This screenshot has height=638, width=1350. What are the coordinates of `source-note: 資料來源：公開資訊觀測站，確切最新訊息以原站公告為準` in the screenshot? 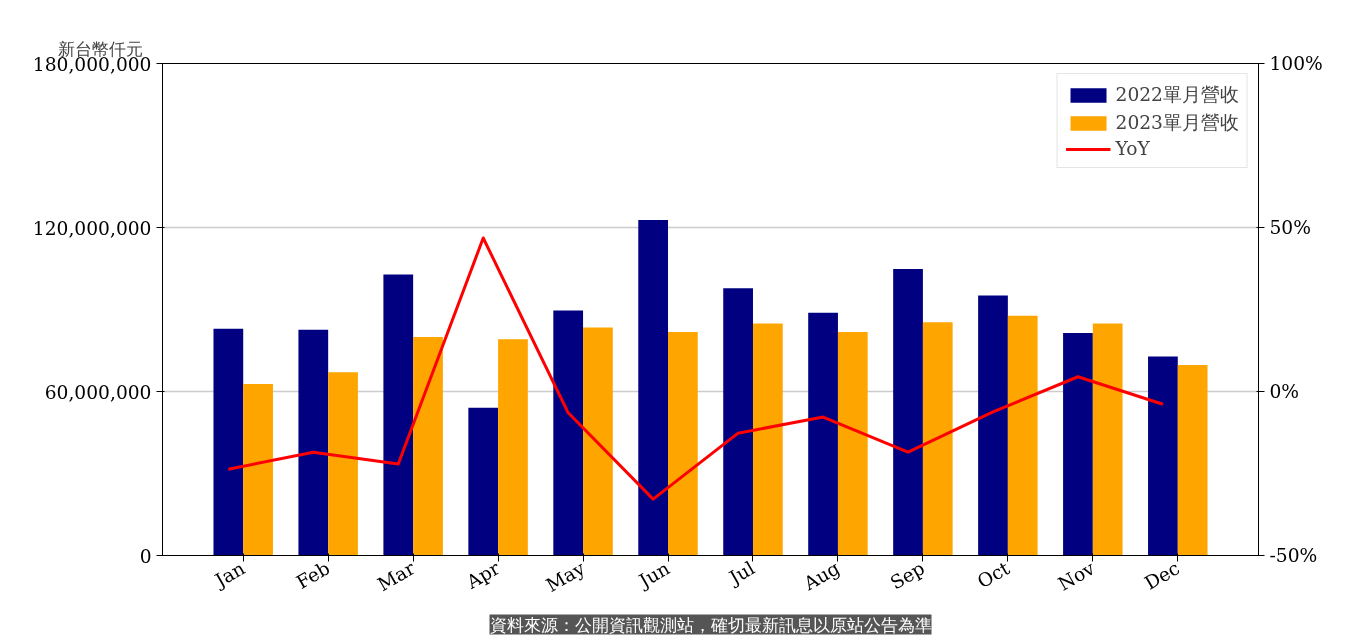 It's located at (710, 624).